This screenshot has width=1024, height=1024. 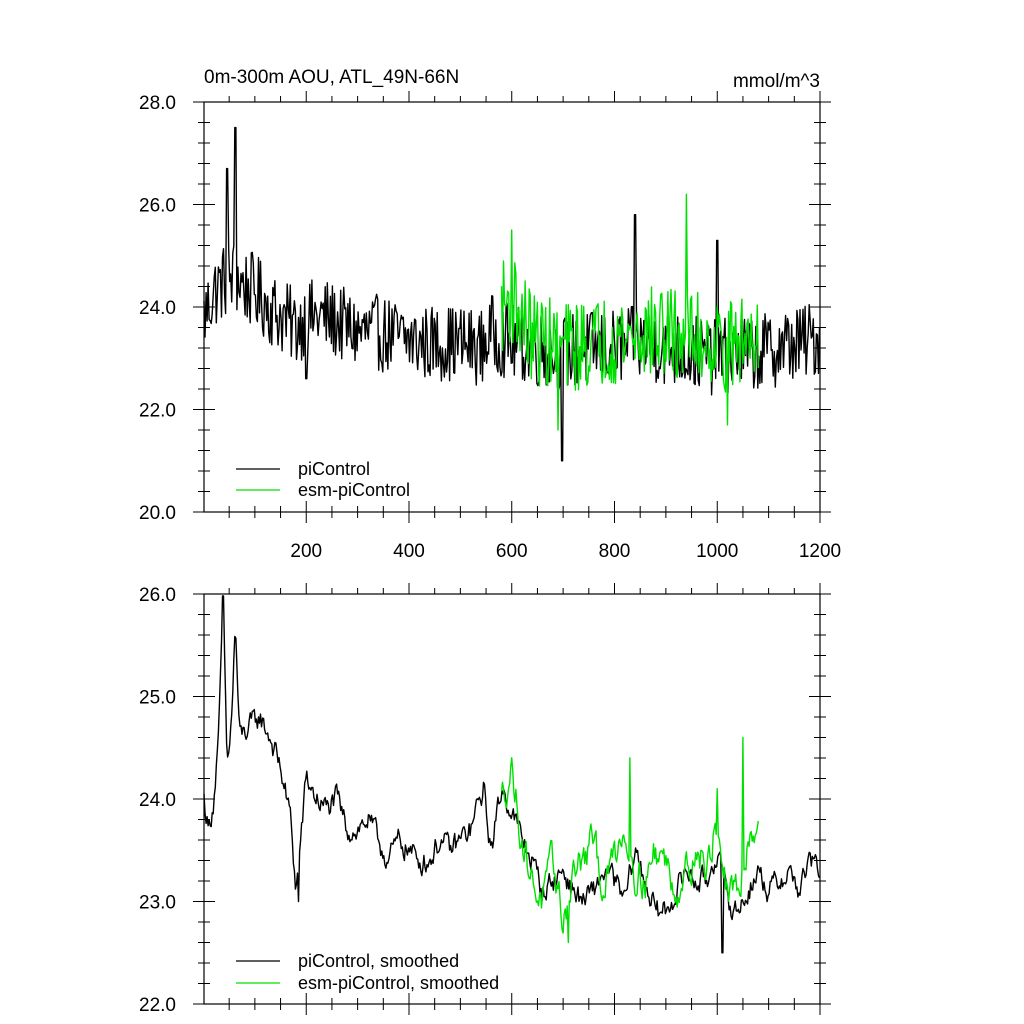 I want to click on bottom-y-tick-label: 26.0, so click(x=157, y=595).